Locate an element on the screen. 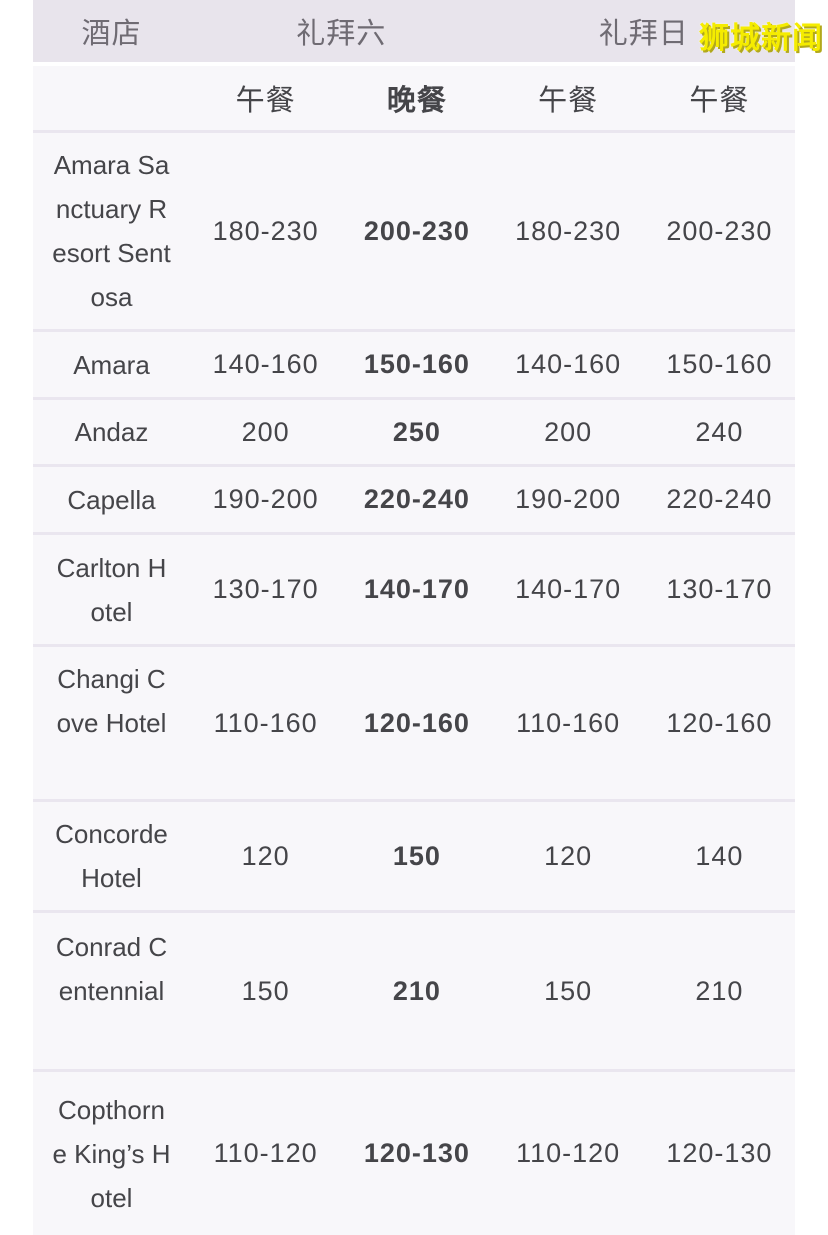 This screenshot has height=1235, width=828. hotel-name-cell: Capella is located at coordinates (111, 499).